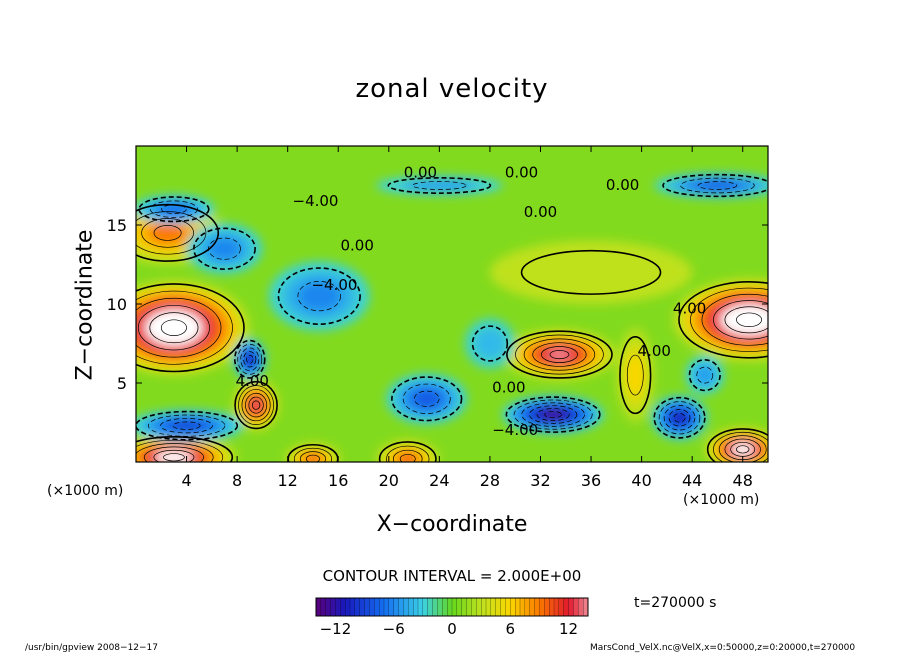 The height and width of the screenshot is (654, 904). What do you see at coordinates (540, 212) in the screenshot?
I see `contour-label: 0.00` at bounding box center [540, 212].